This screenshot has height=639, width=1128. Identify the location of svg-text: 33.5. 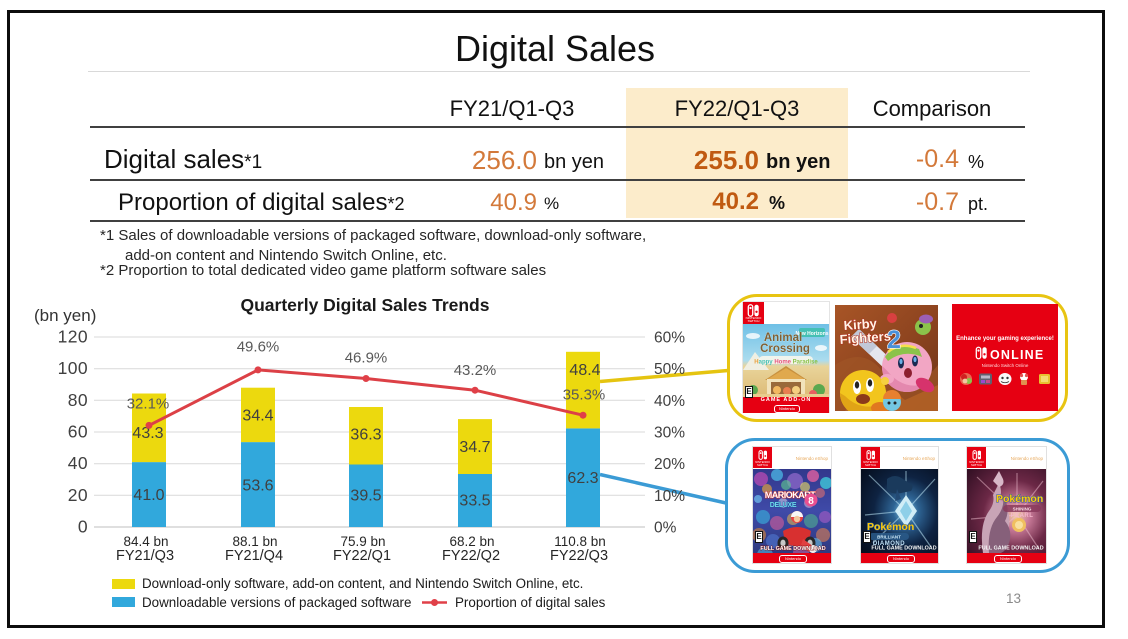
(474, 501).